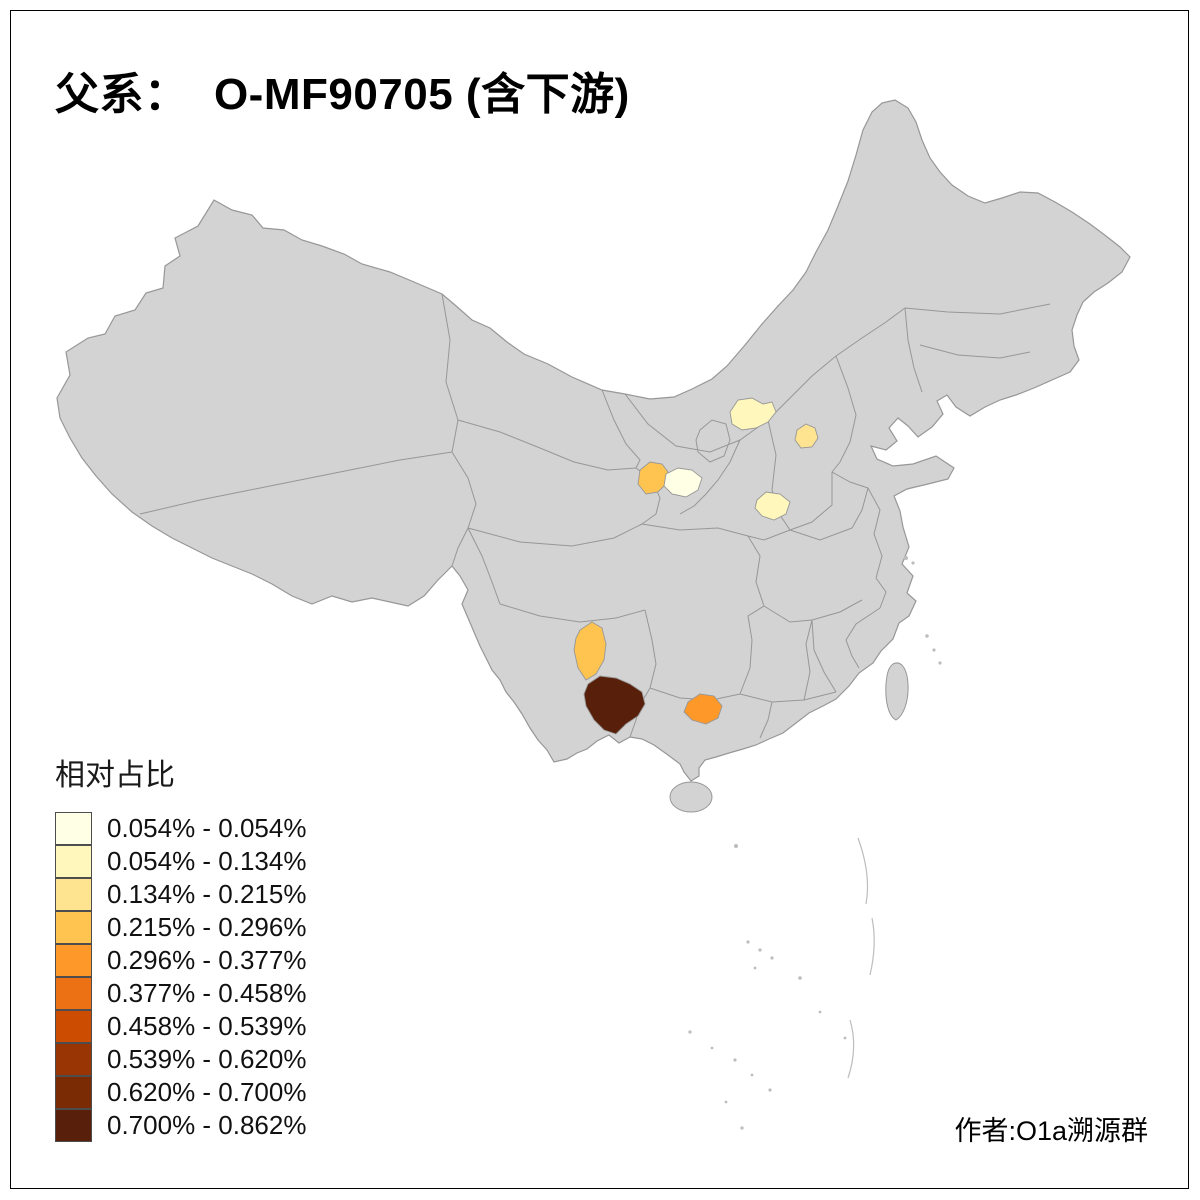 The image size is (1200, 1200). I want to click on credit-text: 作者:O1a溯源群, so click(1051, 1131).